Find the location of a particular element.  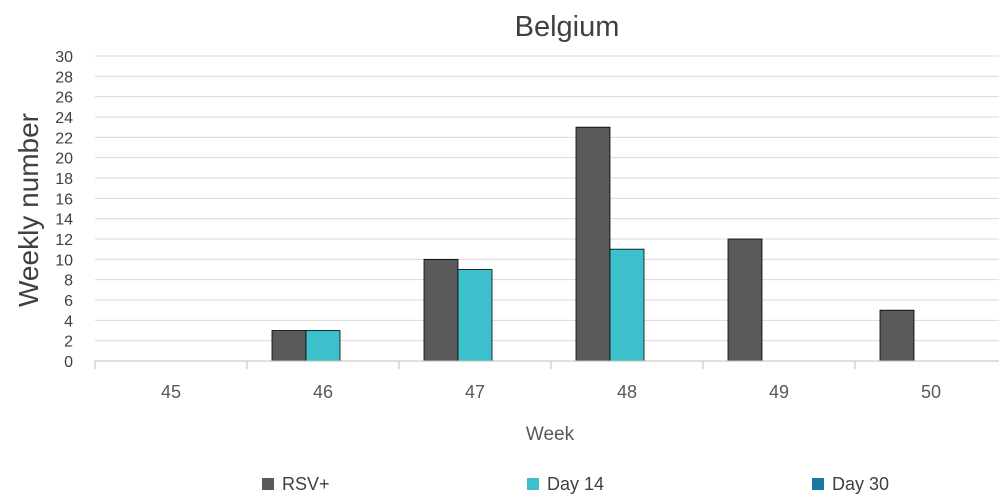

y-tick-label: 24 is located at coordinates (64, 118).